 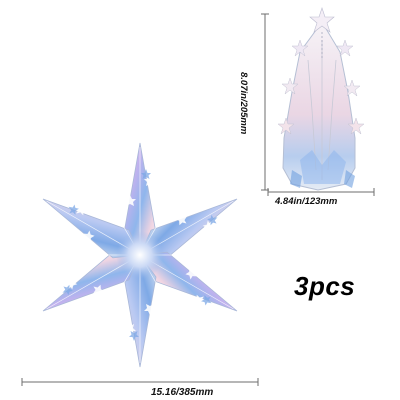 I want to click on height-dimension-label: 8.07in/205mm, so click(x=243, y=103).